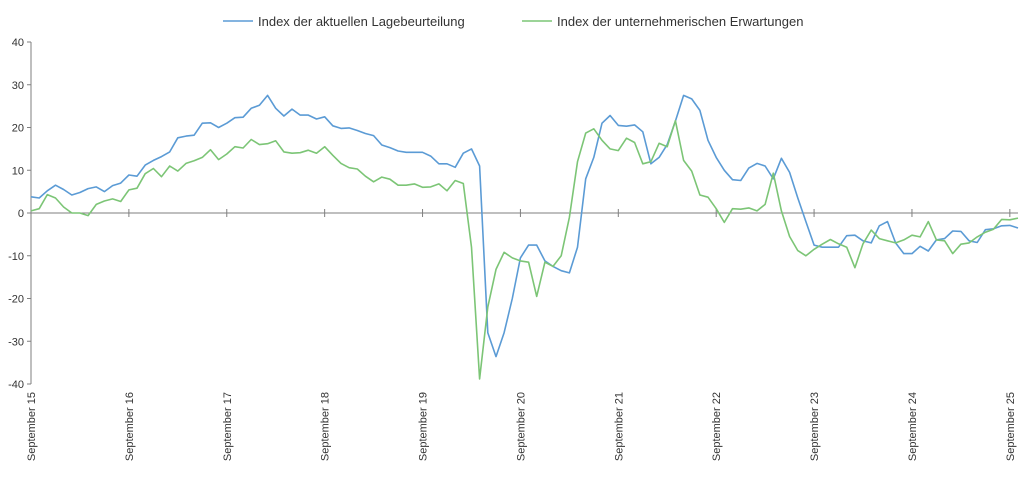  Describe the element at coordinates (18, 43) in the screenshot. I see `y-tick-label: 40` at that location.